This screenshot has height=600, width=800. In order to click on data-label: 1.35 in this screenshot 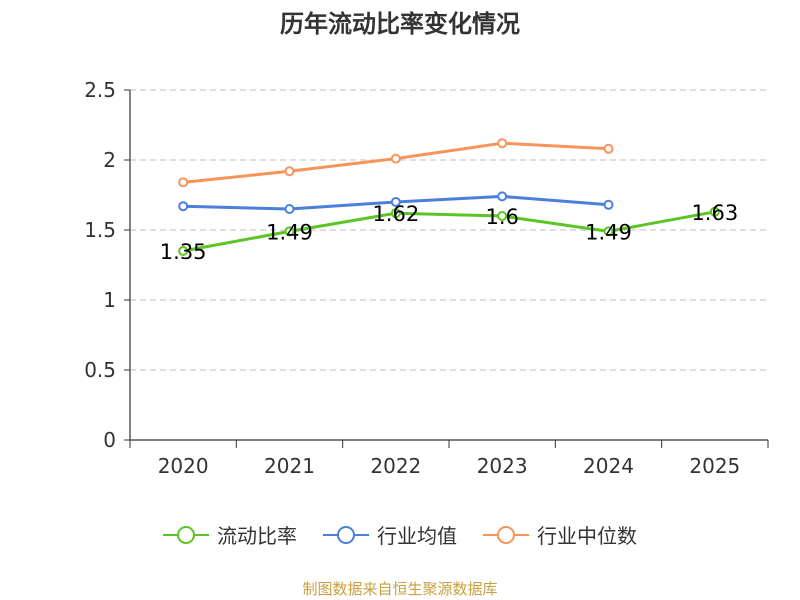, I will do `click(183, 252)`.